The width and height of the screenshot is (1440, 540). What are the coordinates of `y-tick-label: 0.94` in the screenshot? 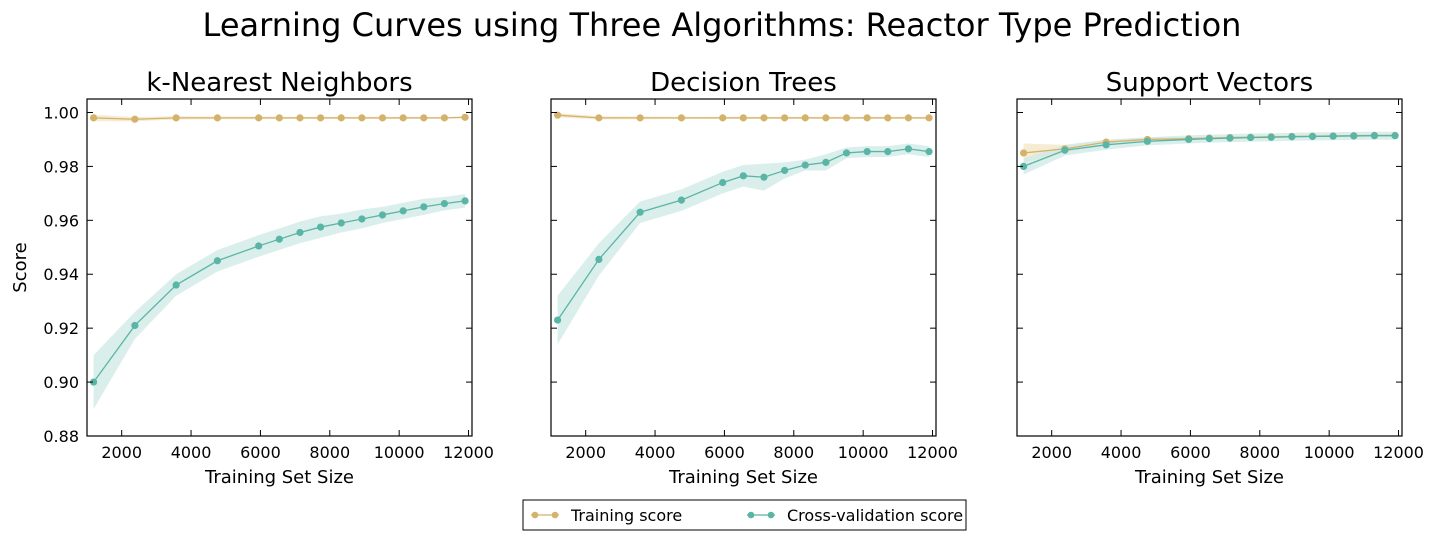 It's located at (61, 274).